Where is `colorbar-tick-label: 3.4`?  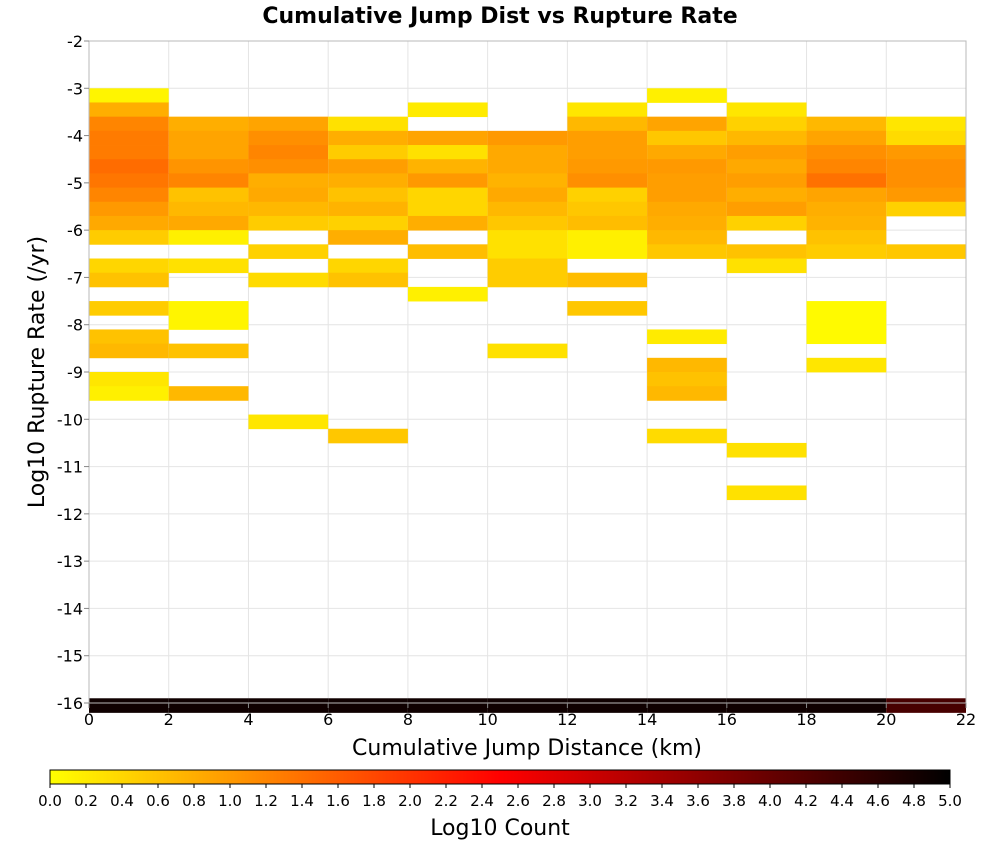 colorbar-tick-label: 3.4 is located at coordinates (662, 801).